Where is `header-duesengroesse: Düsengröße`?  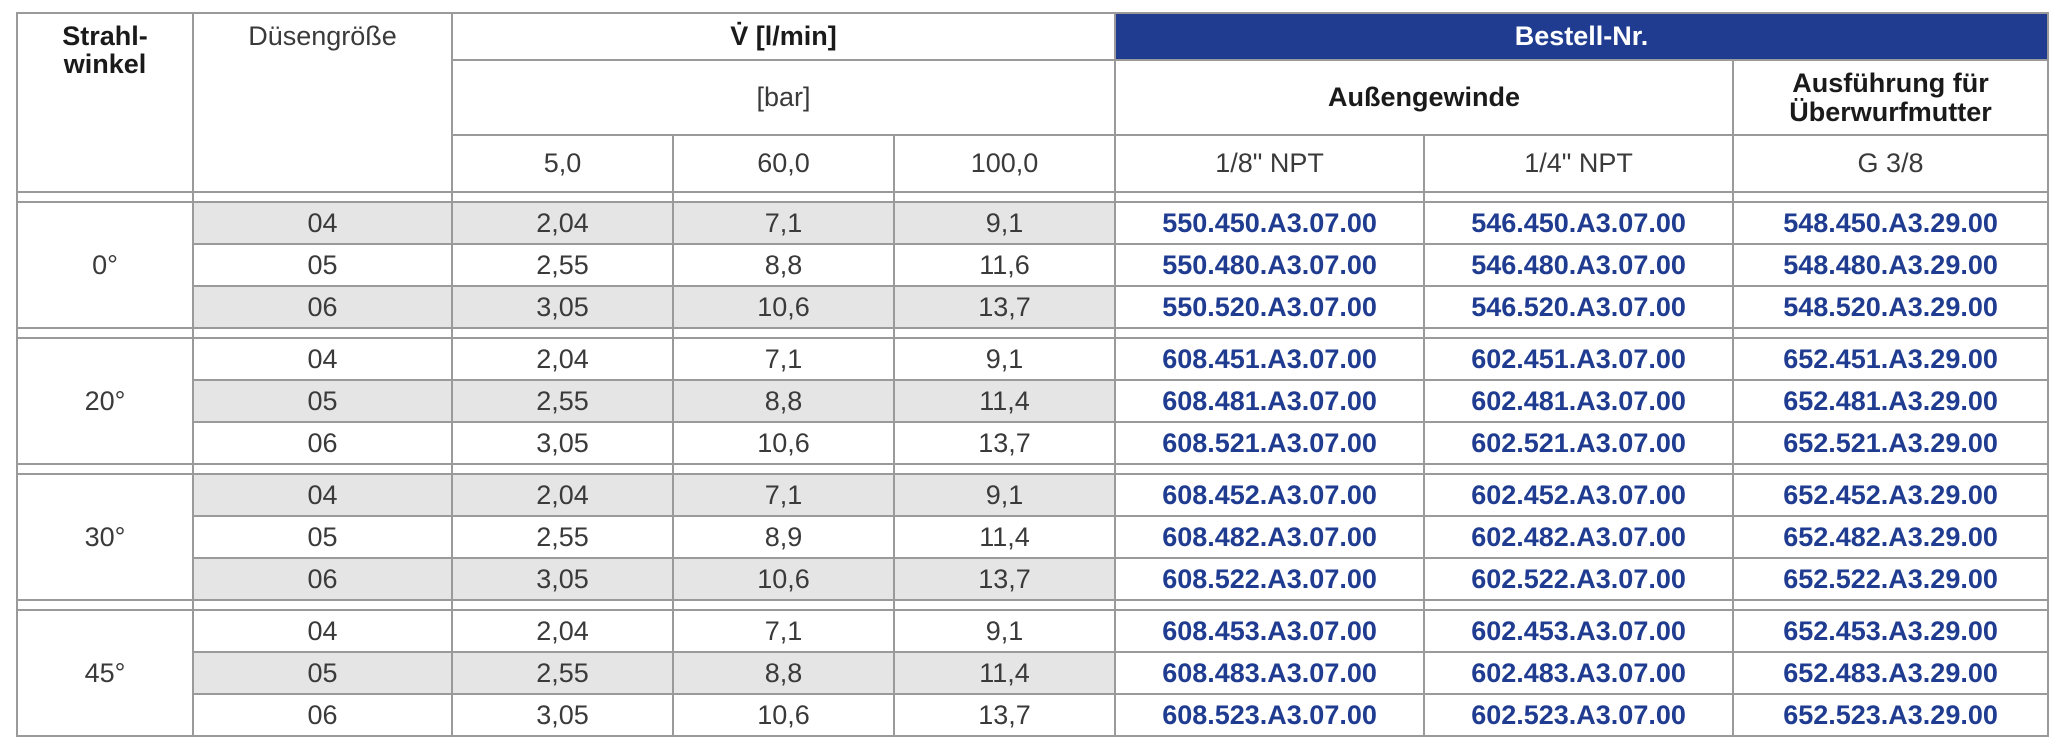 header-duesengroesse: Düsengröße is located at coordinates (322, 102).